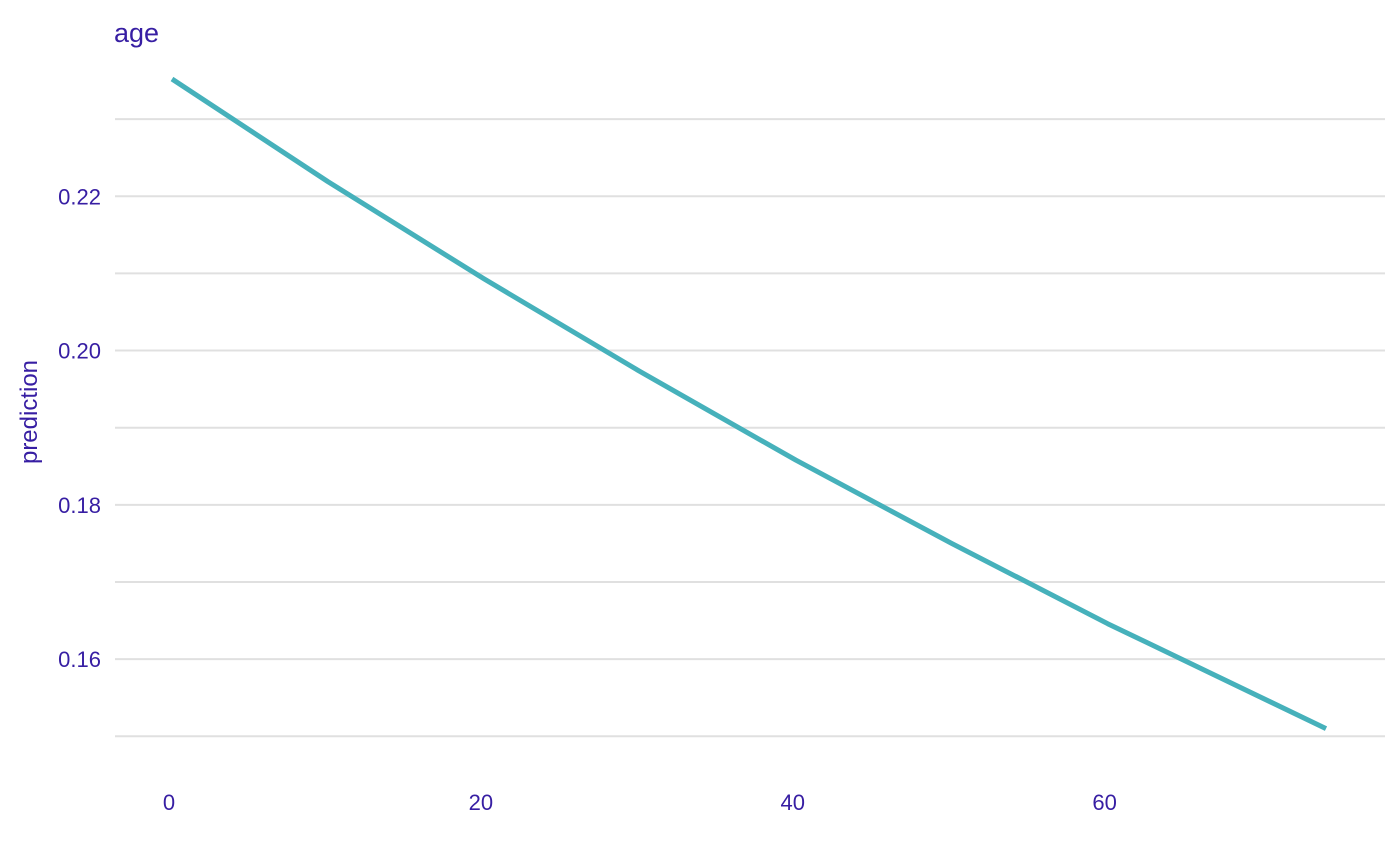 The image size is (1400, 866). What do you see at coordinates (793, 802) in the screenshot?
I see `x-tick-label: 40` at bounding box center [793, 802].